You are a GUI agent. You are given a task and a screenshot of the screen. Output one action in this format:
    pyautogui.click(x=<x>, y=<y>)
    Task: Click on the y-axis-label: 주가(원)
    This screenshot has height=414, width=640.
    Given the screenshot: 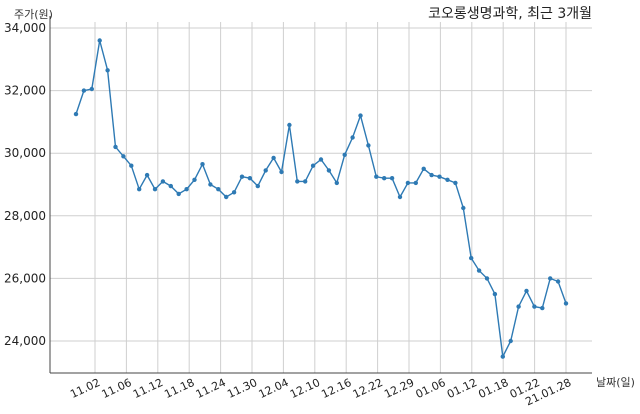 What is the action you would take?
    pyautogui.click(x=33, y=14)
    